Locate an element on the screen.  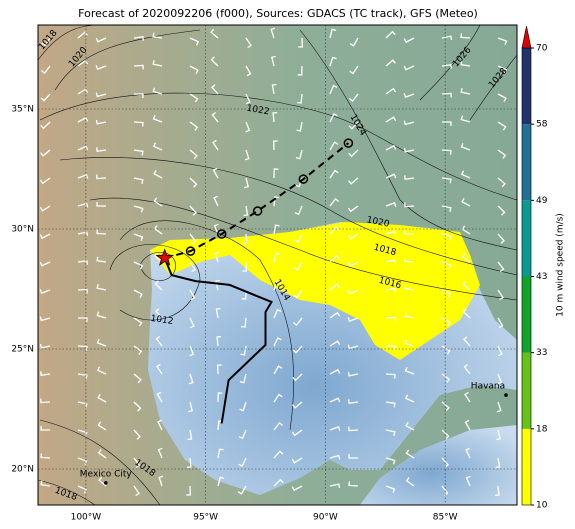
forecast-track is located at coordinates (257, 200).